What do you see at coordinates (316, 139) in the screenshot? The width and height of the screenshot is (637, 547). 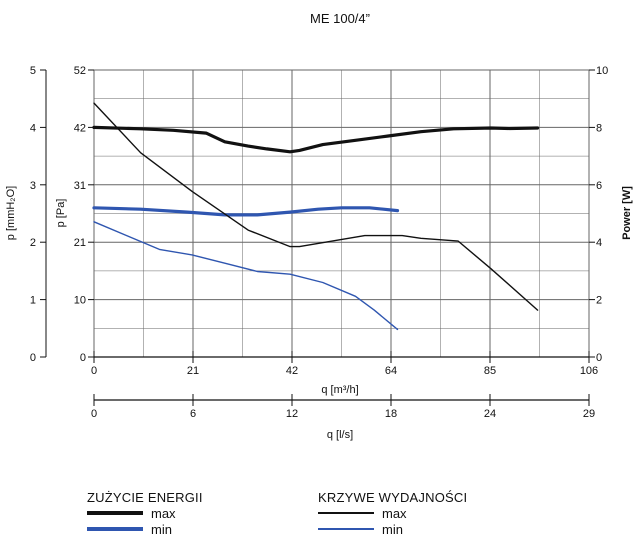 I see `series-energy-max` at bounding box center [316, 139].